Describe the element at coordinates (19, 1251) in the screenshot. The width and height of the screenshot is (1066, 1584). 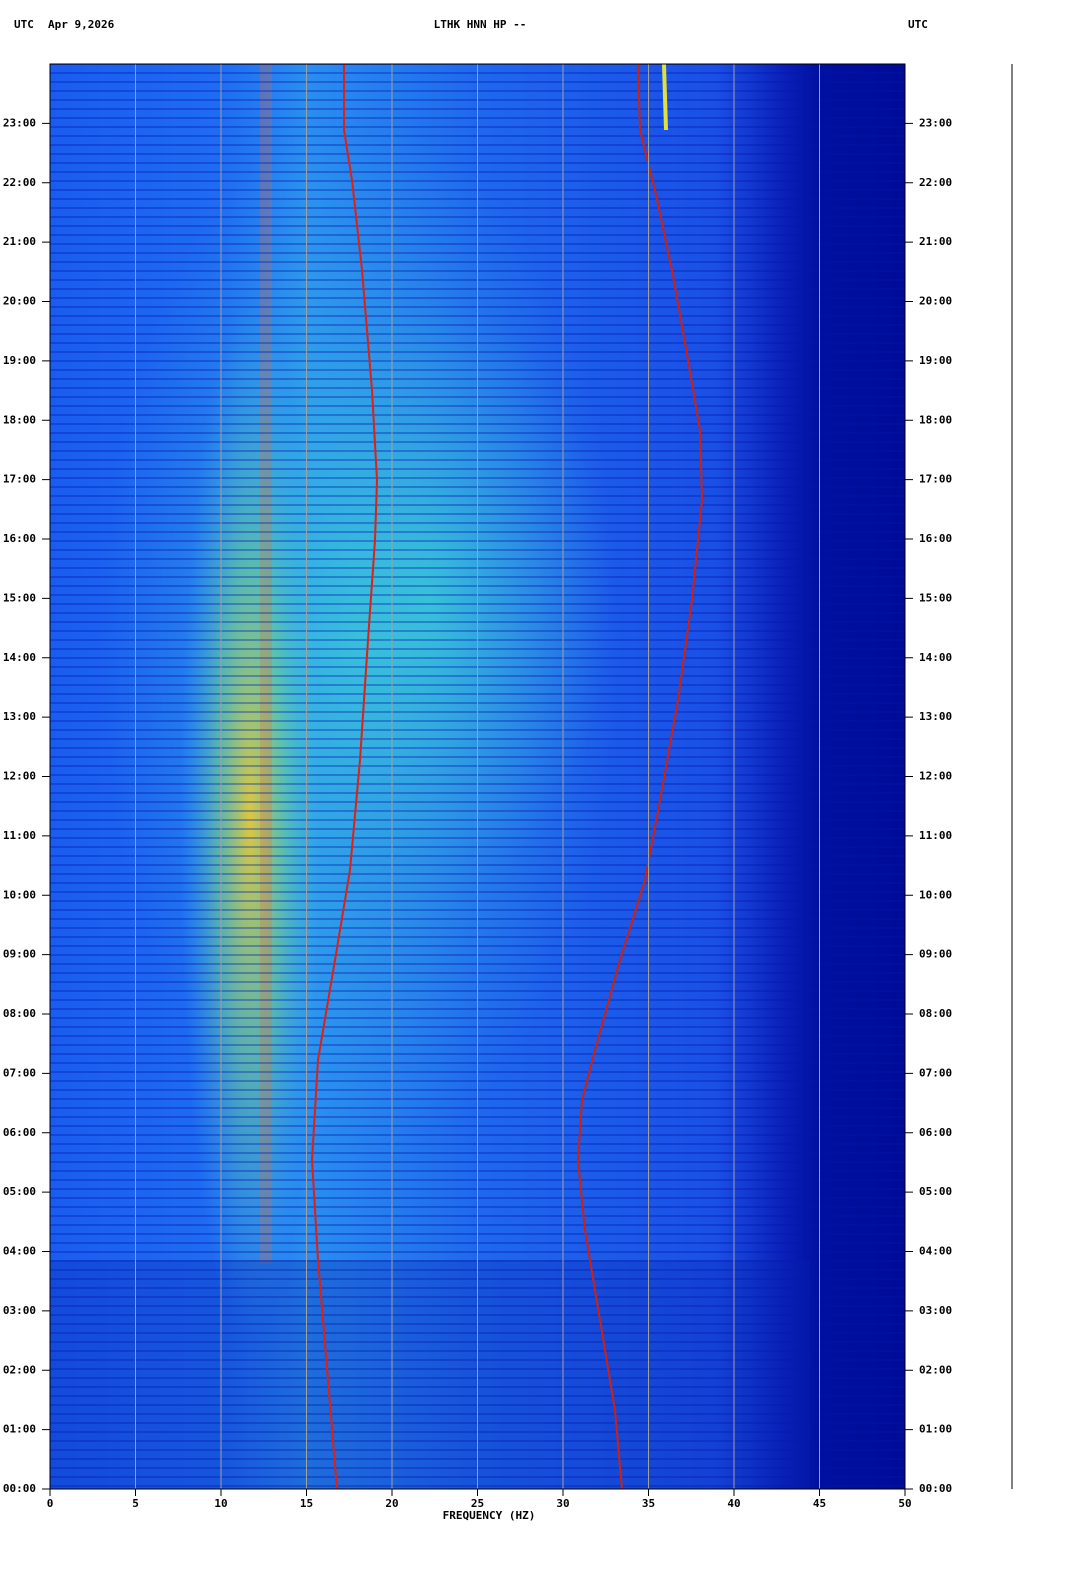
I see `y-tick-label-left: 04:00` at that location.